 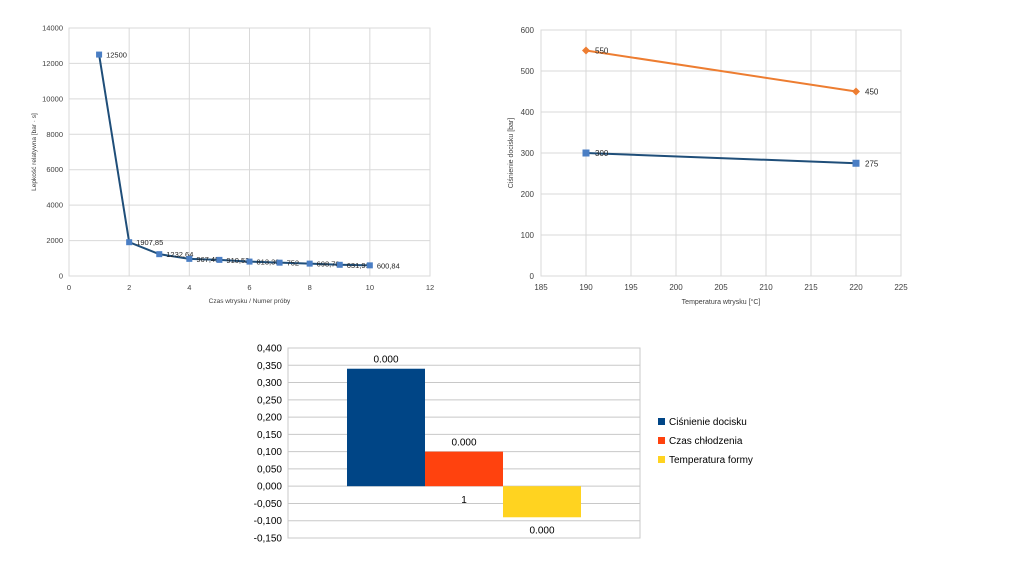 I want to click on y-tick-label: 8000, so click(x=54, y=134).